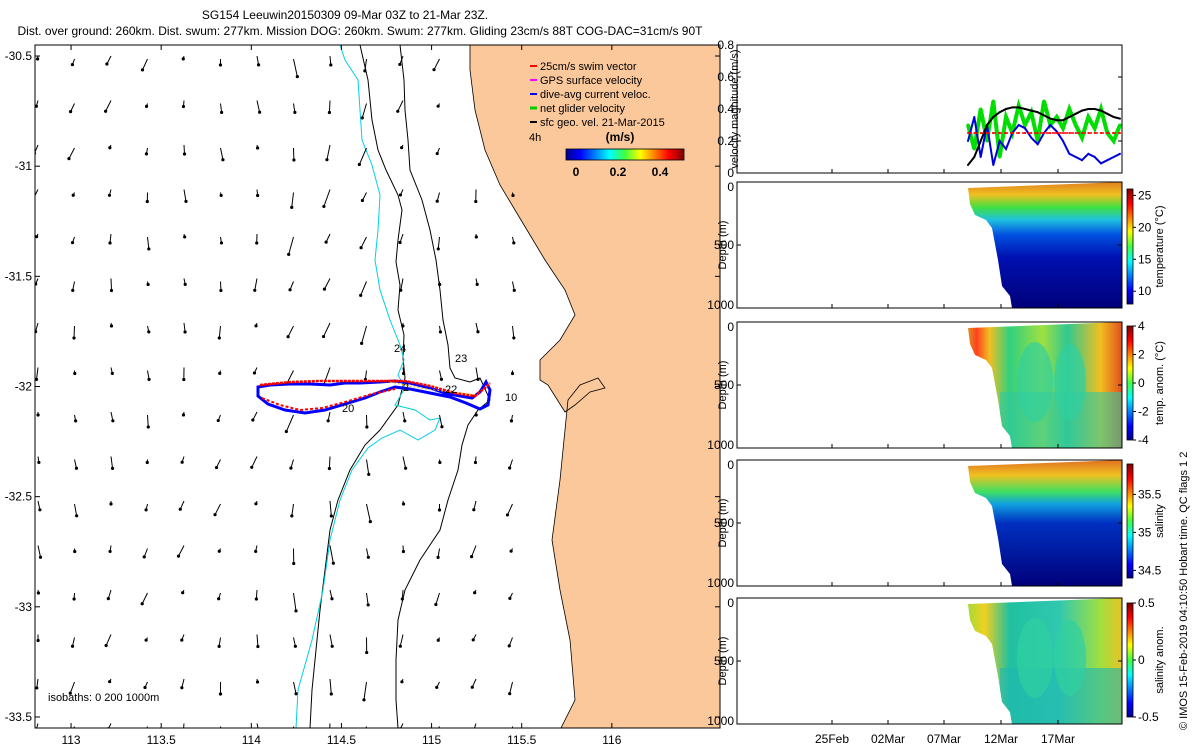 The image size is (1200, 750). Describe the element at coordinates (936, 662) in the screenshot. I see `salinity-anomaly-section-panel: 0 500 1000 Depth (m) 0.5 0 -0.5 salinity anom.` at that location.